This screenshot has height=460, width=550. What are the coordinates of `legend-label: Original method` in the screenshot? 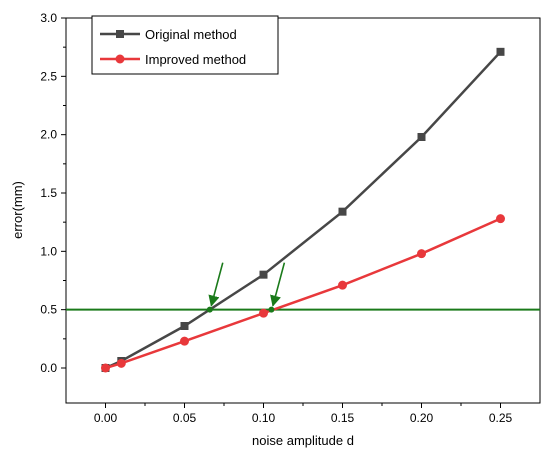 It's located at (191, 34).